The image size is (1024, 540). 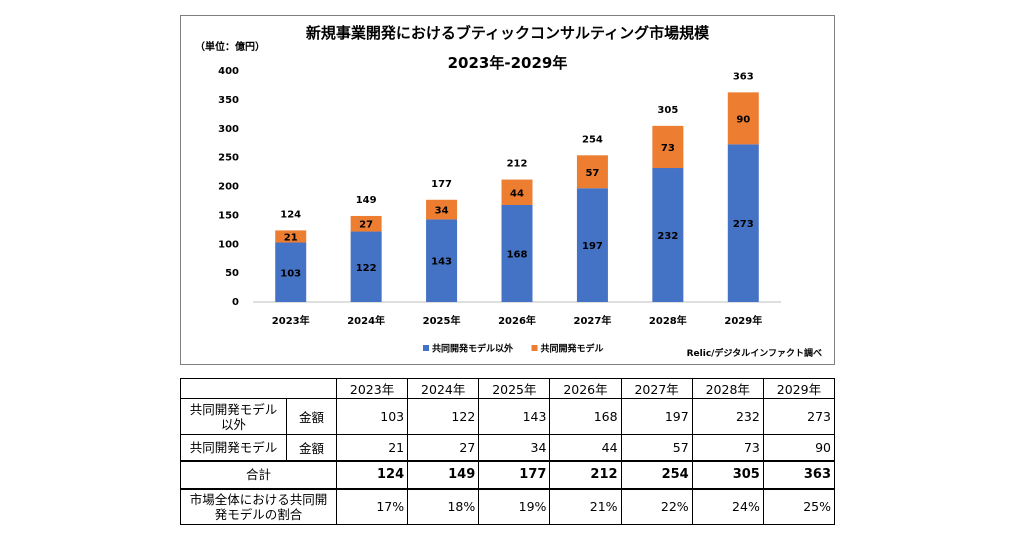 I want to click on table-cell: 143, so click(x=514, y=416).